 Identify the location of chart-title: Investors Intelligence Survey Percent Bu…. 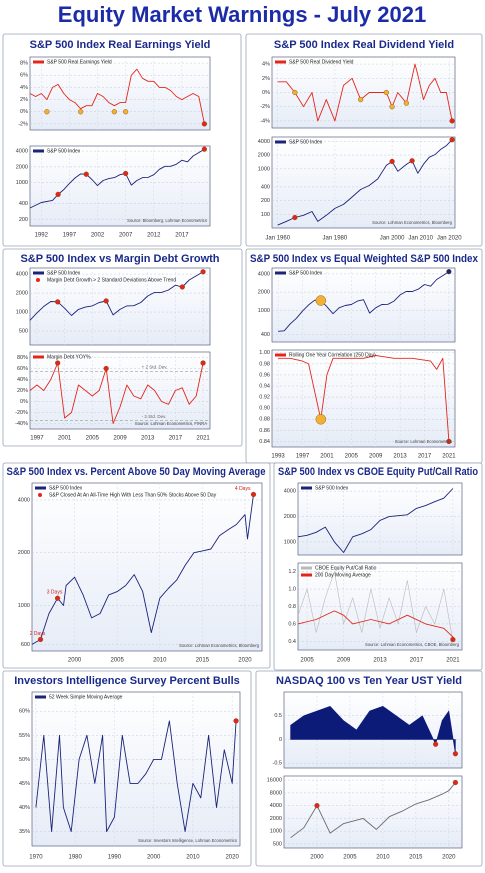
(127, 681).